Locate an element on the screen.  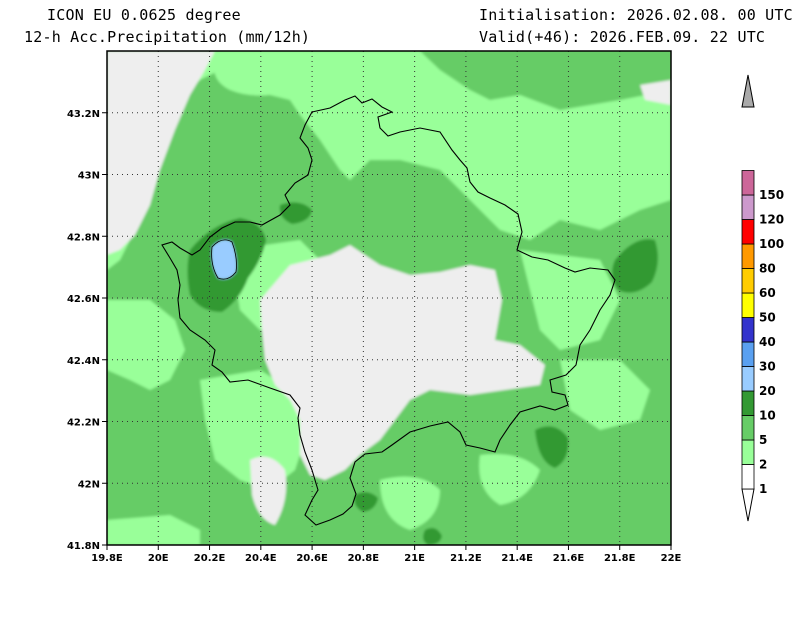
lon-tick-label: 19.8E is located at coordinates (107, 558).